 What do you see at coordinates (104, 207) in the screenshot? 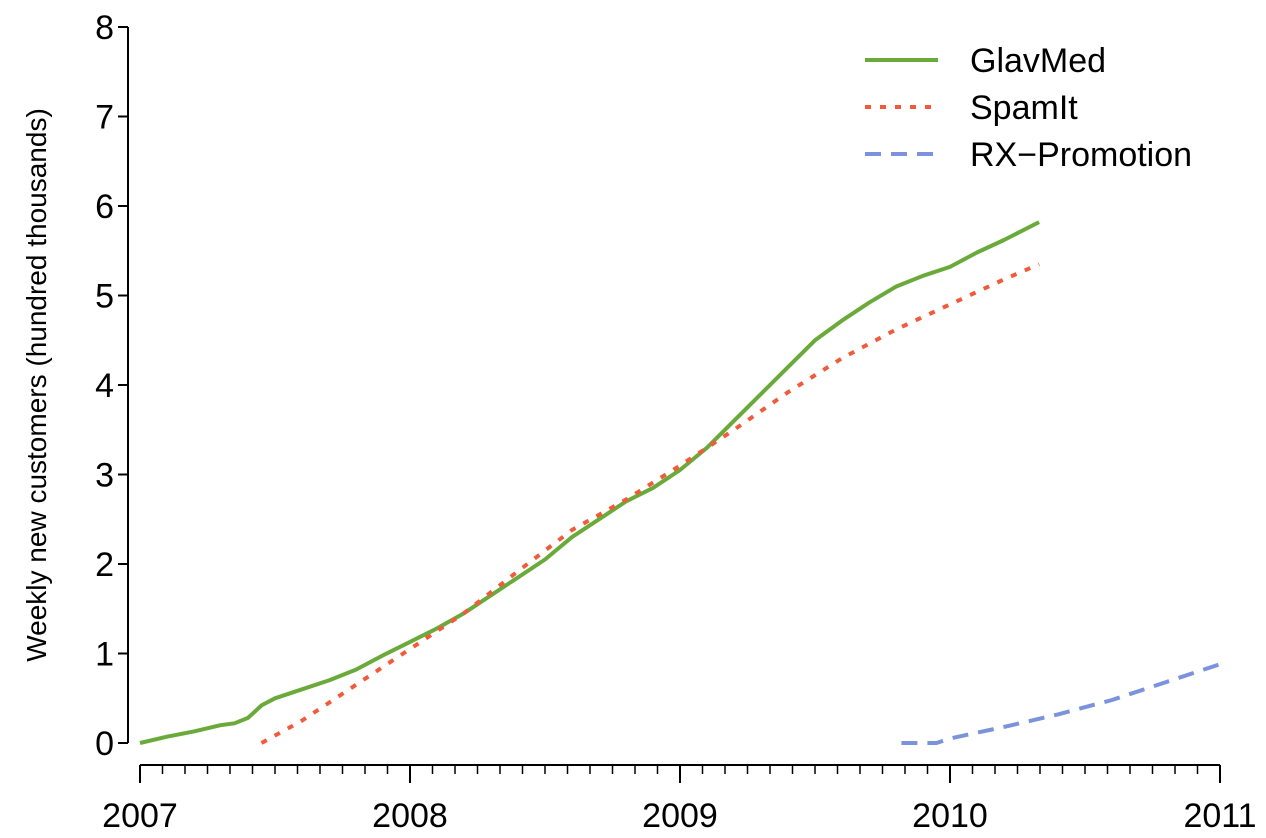
I see `y-tick-label: 6` at bounding box center [104, 207].